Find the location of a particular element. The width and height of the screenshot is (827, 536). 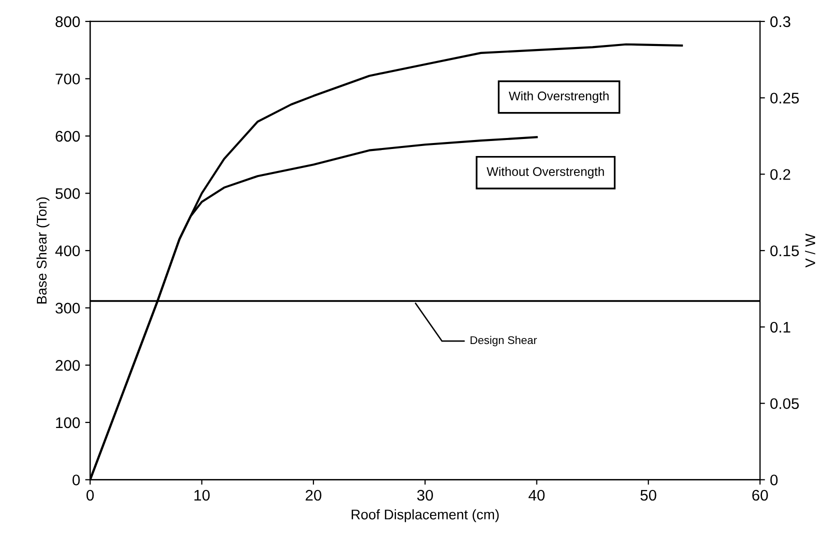

text: Without Overstrength is located at coordinates (545, 172).